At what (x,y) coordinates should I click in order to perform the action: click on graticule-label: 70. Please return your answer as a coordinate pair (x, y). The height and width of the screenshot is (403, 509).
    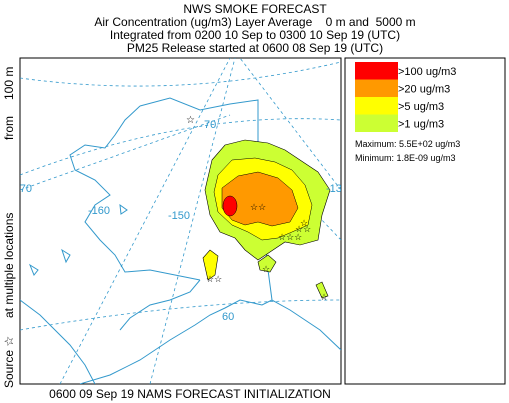
    Looking at the image, I should click on (210, 125).